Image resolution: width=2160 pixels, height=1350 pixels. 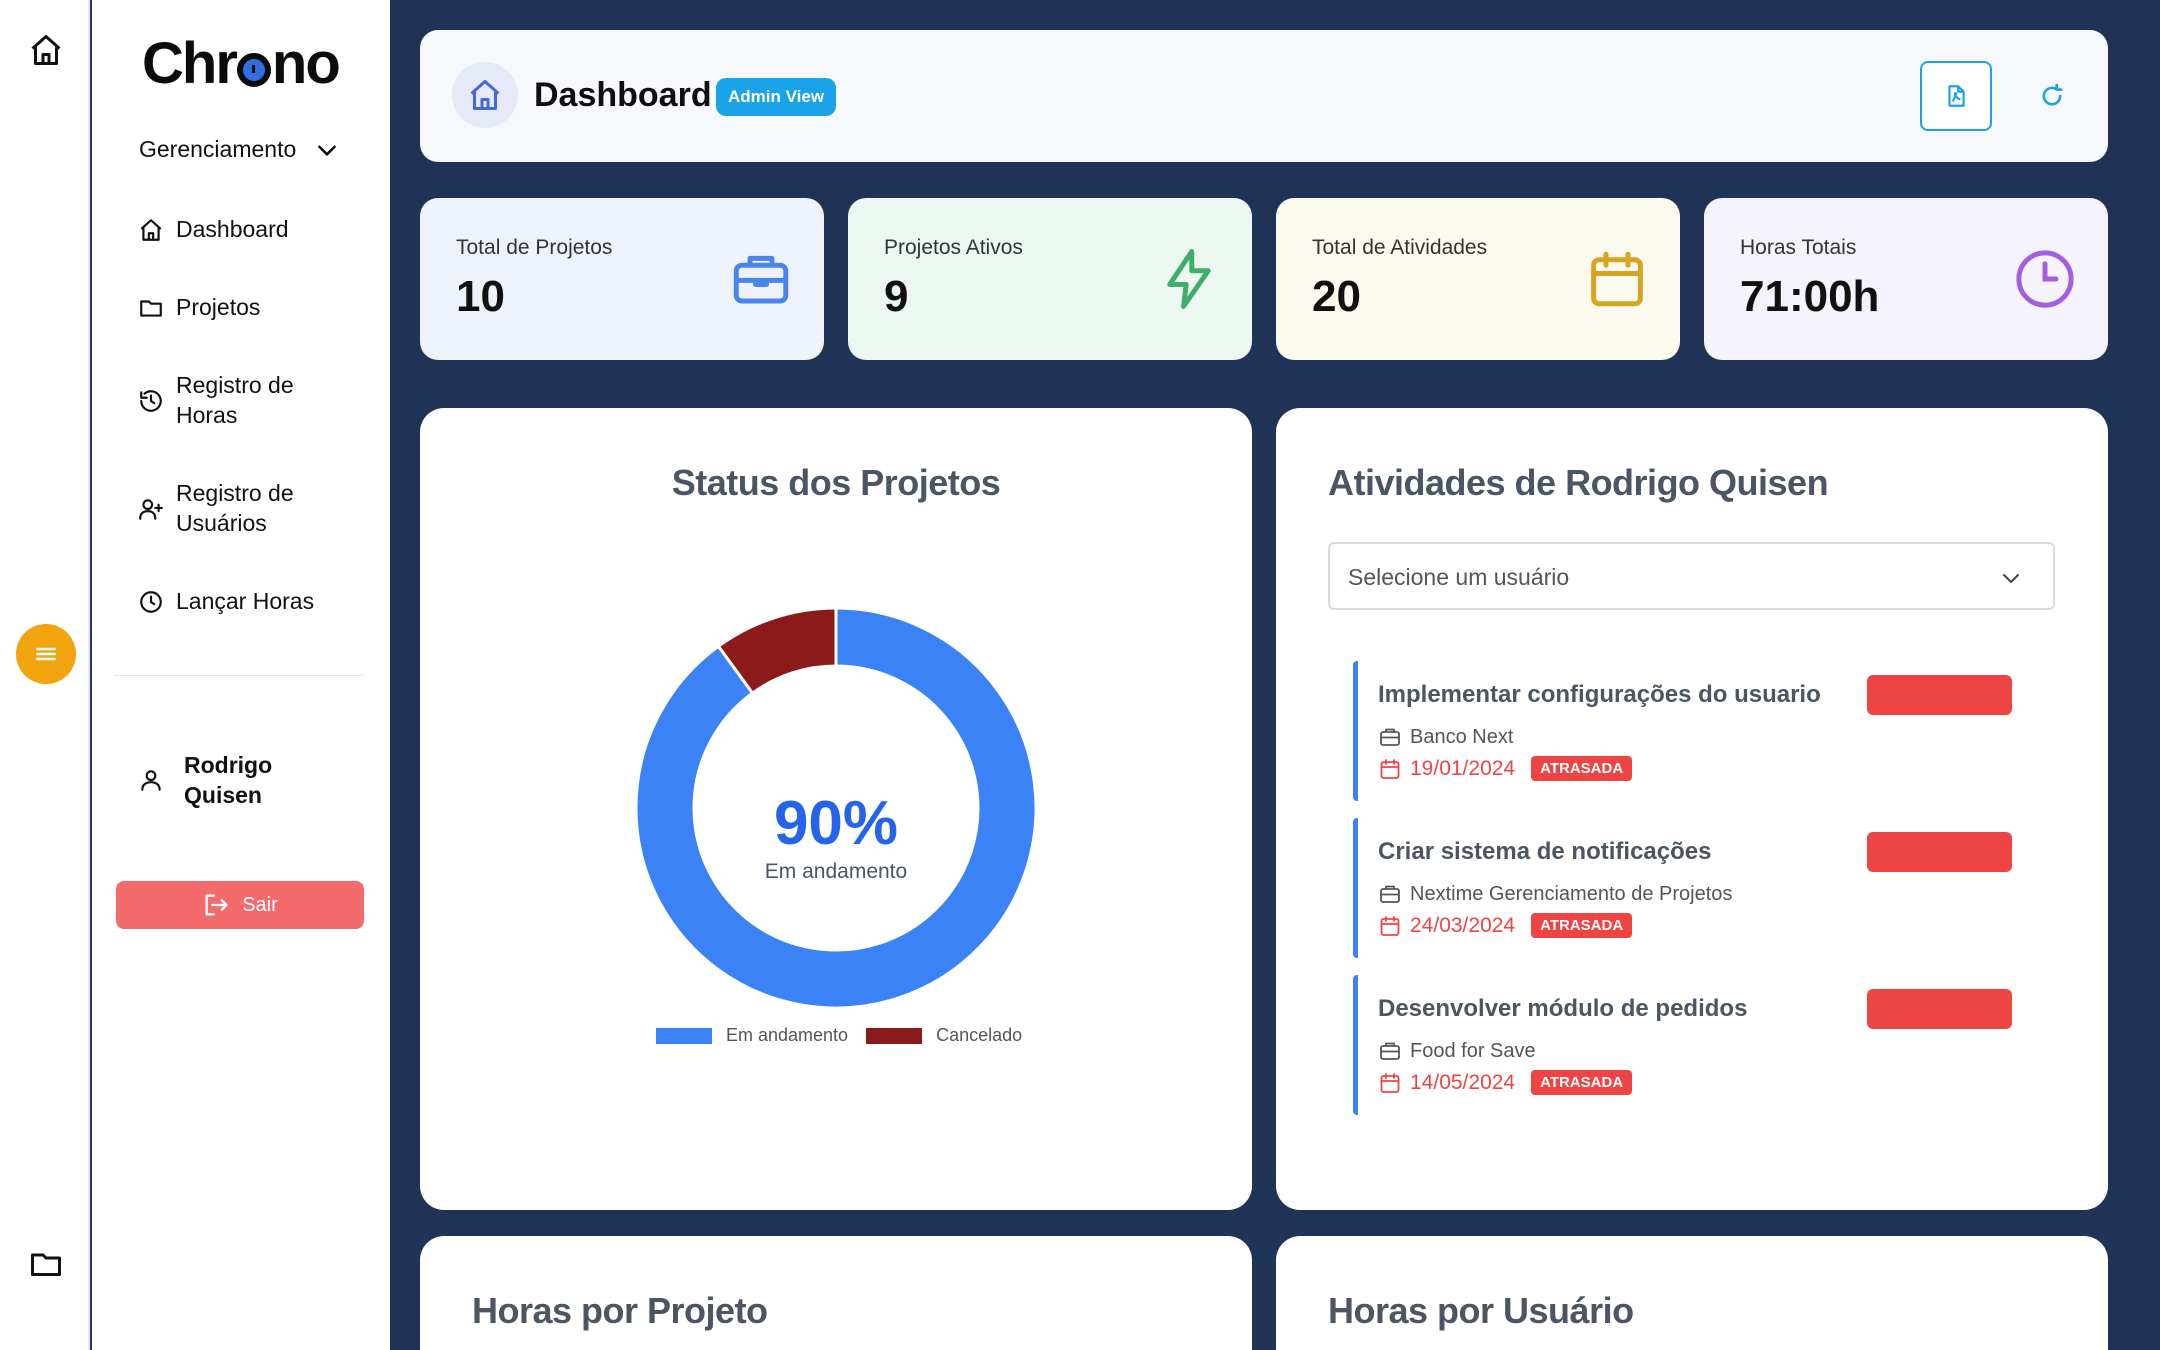 I want to click on card-title: Horas por Projeto, so click(x=620, y=1310).